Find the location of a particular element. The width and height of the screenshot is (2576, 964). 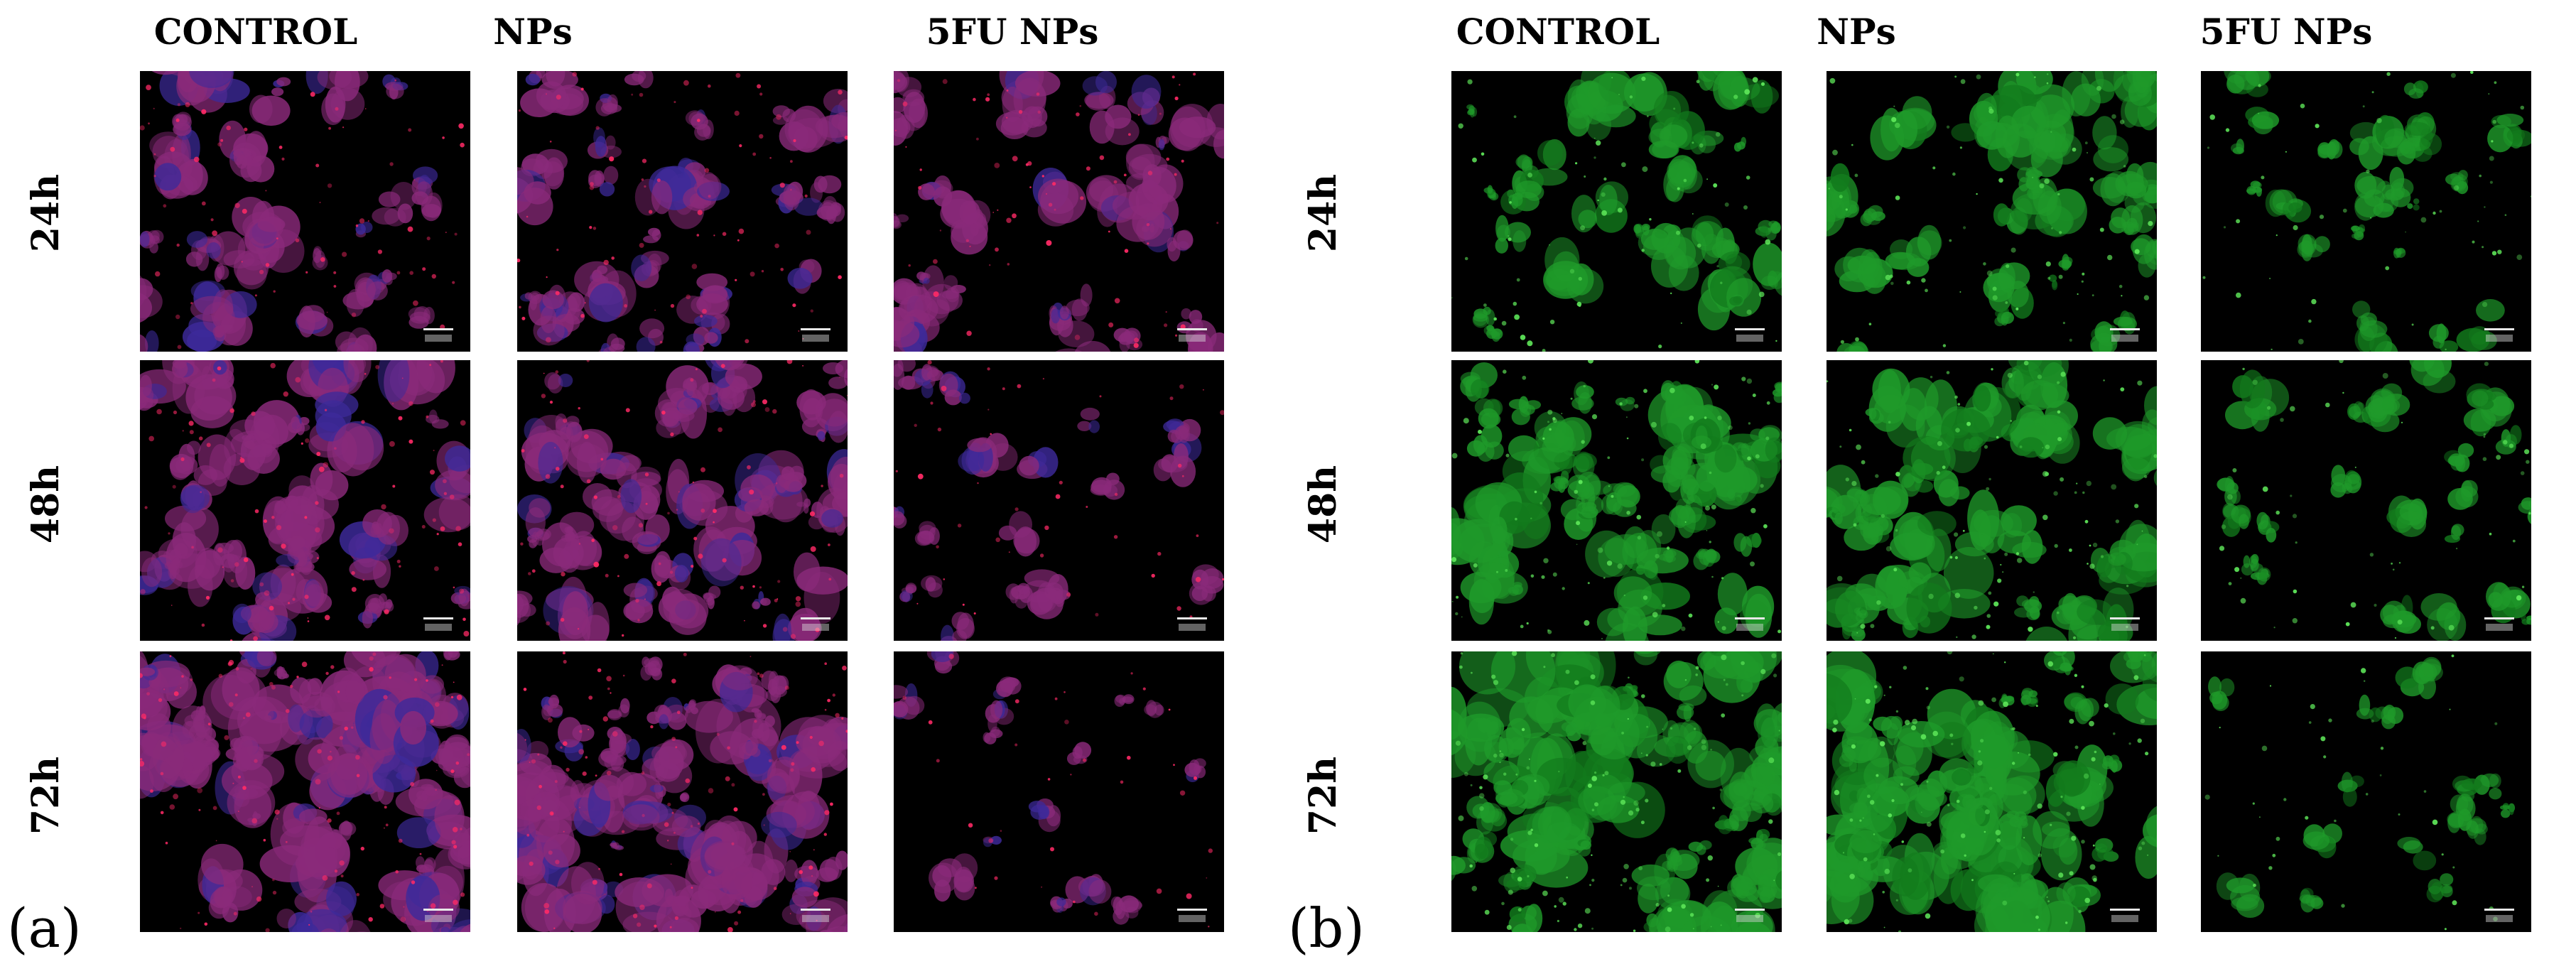

panel-label: (a) is located at coordinates (44, 929).